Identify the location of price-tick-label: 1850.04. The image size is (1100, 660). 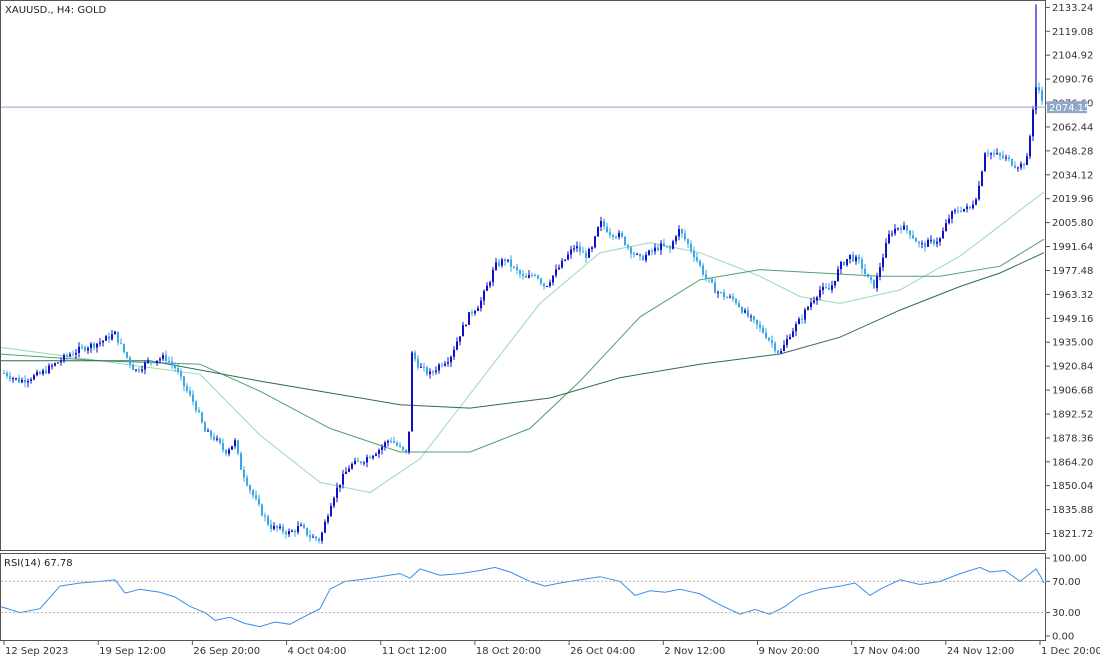
(1072, 486).